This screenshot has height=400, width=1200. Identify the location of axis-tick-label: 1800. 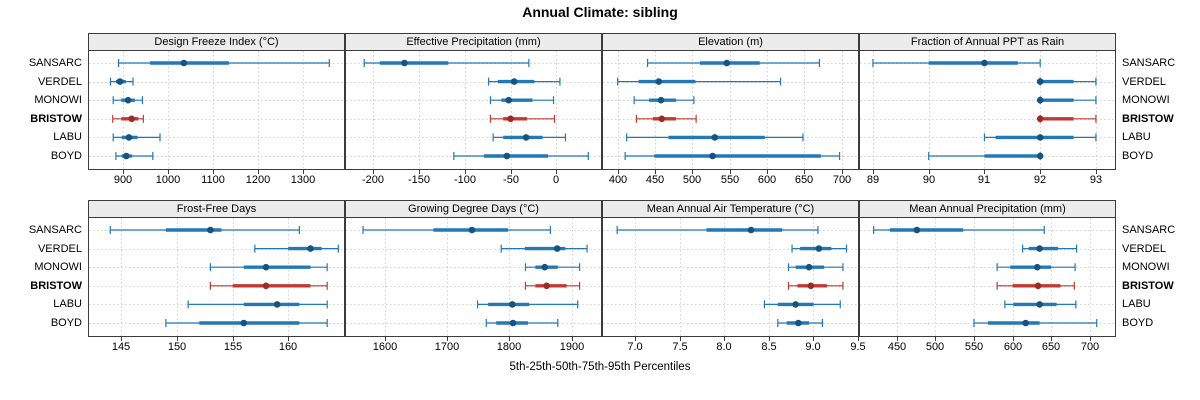
(509, 347).